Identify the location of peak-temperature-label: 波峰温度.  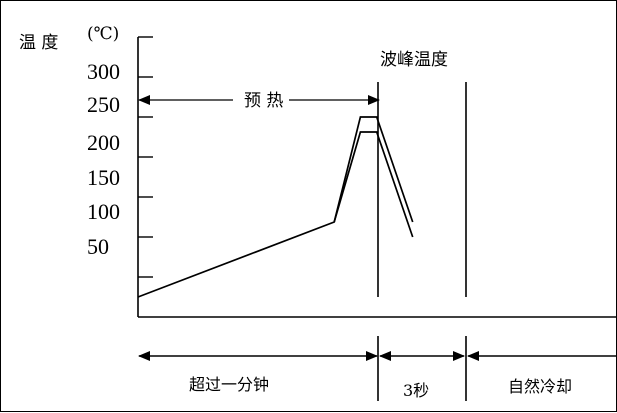
(414, 60).